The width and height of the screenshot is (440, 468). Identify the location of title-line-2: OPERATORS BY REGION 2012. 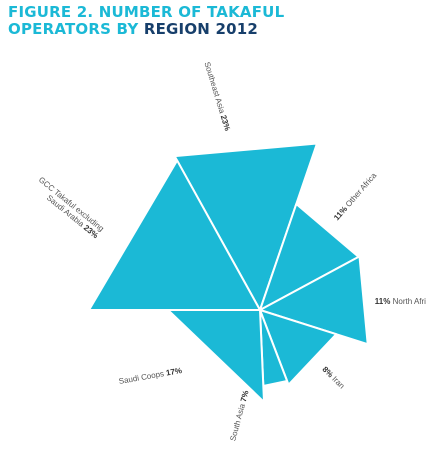
(146, 29).